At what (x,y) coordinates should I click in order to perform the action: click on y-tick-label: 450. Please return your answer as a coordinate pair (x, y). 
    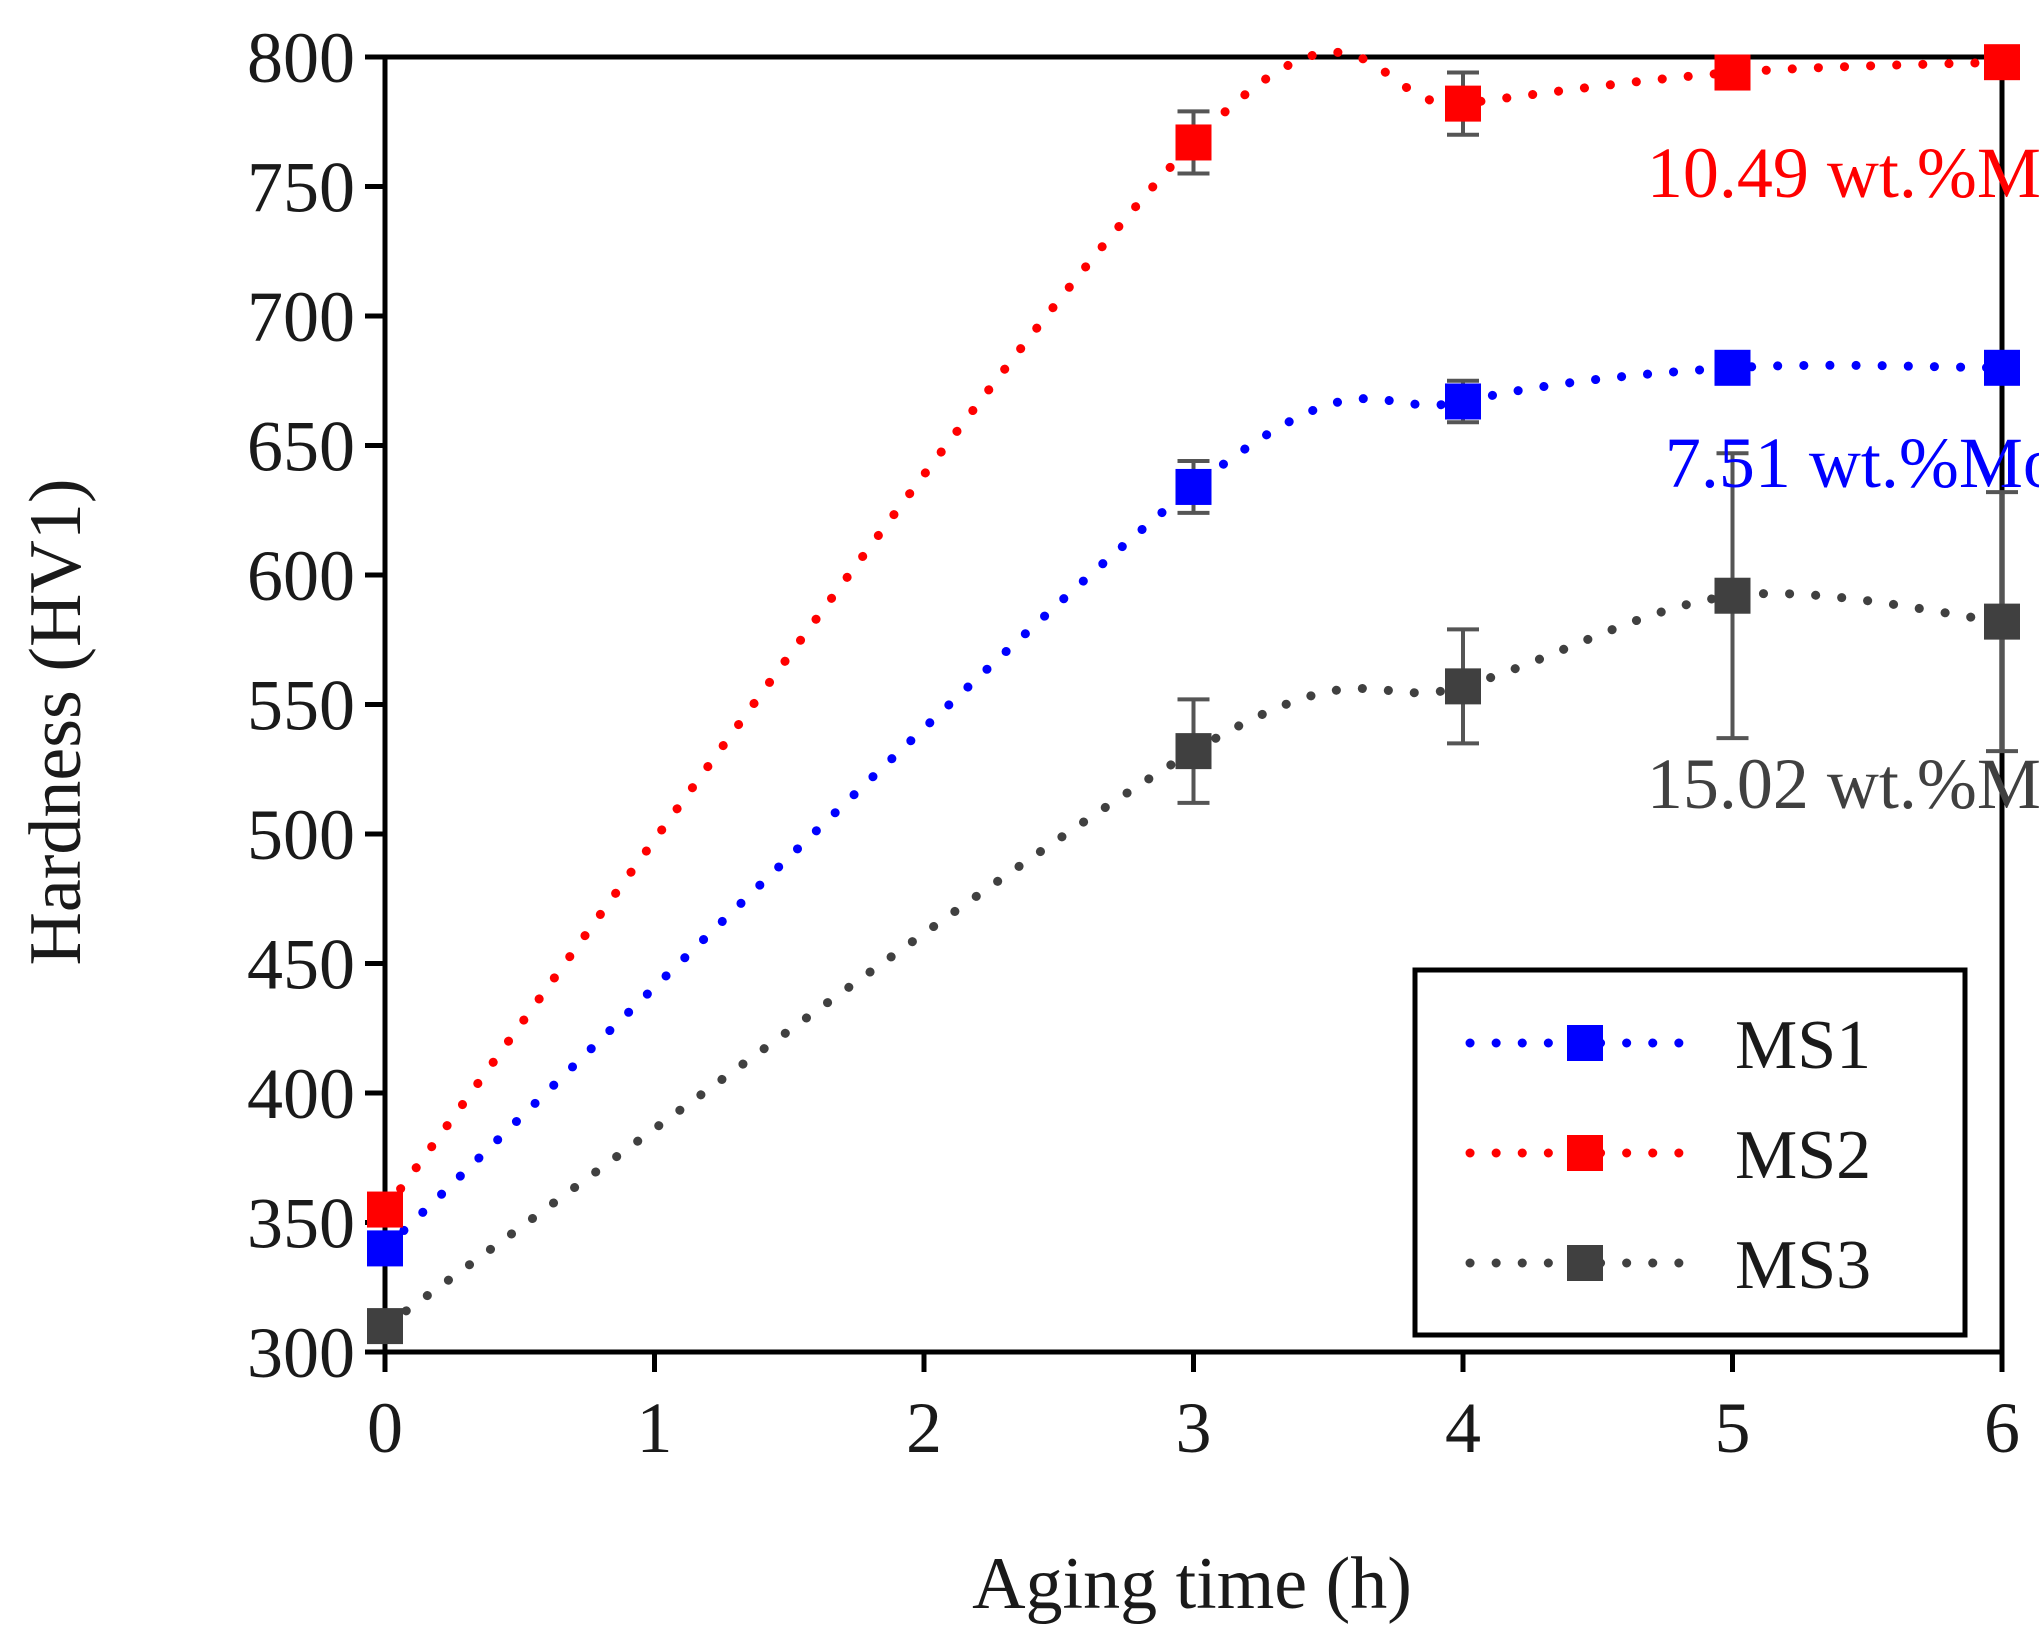
    Looking at the image, I should click on (301, 965).